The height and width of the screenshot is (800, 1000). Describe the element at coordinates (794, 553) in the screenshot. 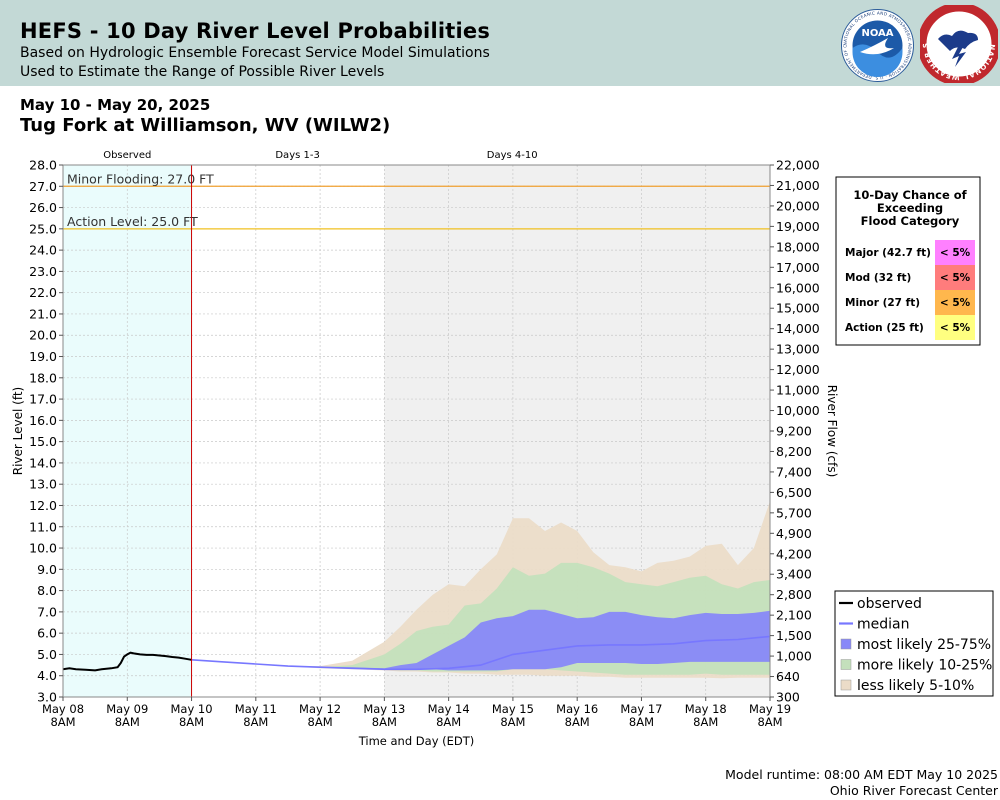

I see `right-tick-label: 4,200` at that location.